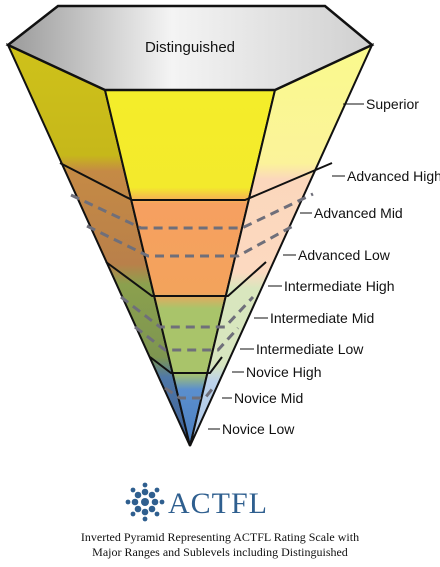 The width and height of the screenshot is (440, 567). What do you see at coordinates (322, 318) in the screenshot?
I see `level-label-intermediate-mid: Intermediate Mid` at bounding box center [322, 318].